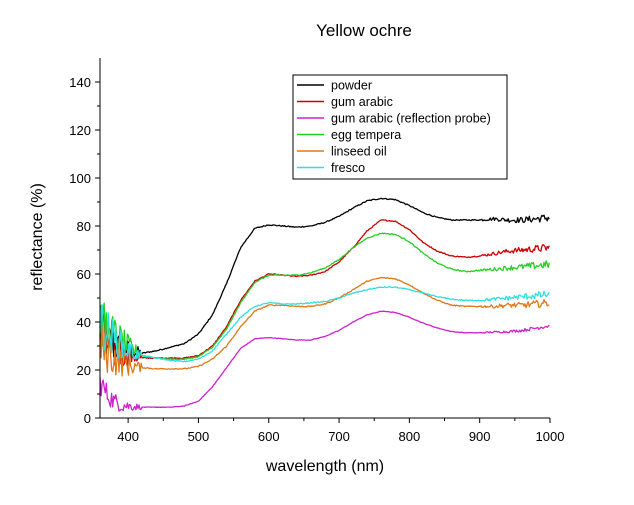  I want to click on y-tick-label: 80, so click(84, 226).